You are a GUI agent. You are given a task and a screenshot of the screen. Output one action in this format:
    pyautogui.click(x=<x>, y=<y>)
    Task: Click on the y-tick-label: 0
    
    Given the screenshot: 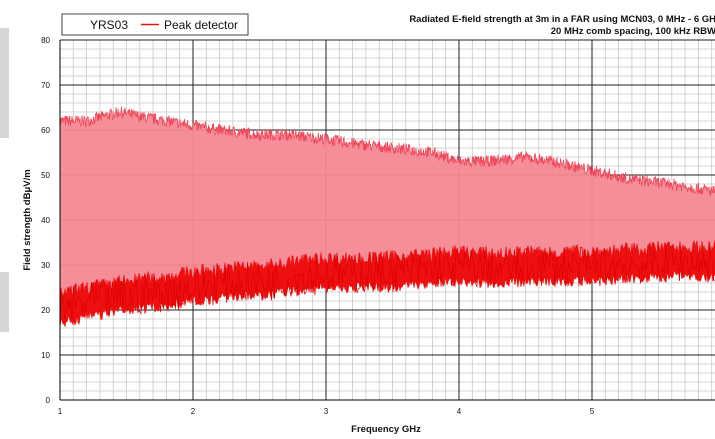 What is the action you would take?
    pyautogui.click(x=48, y=400)
    